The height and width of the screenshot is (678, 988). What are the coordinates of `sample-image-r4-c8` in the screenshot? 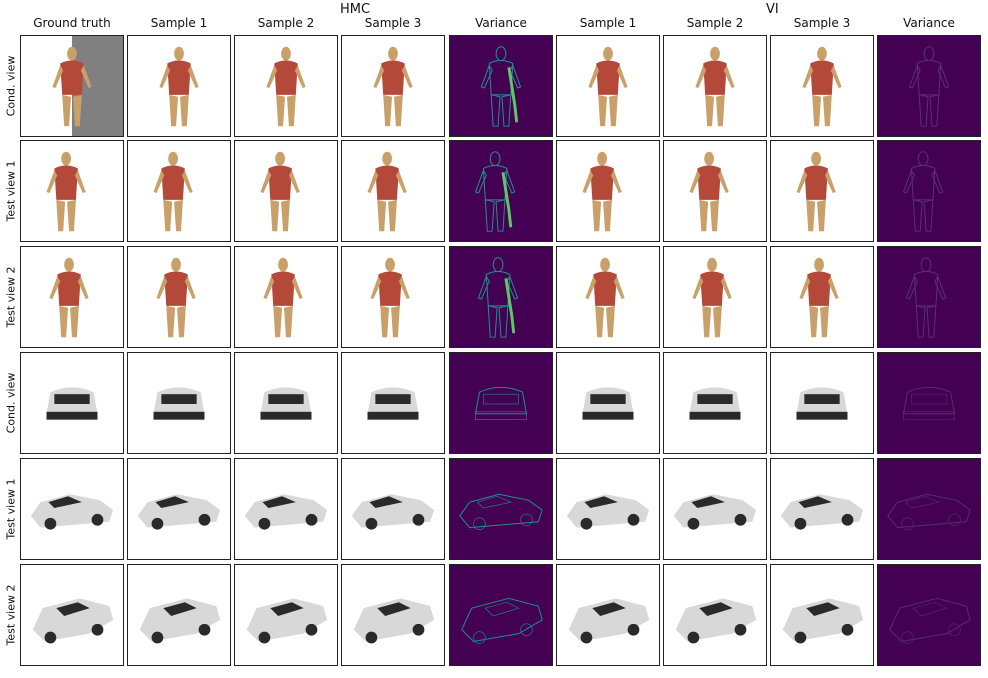 It's located at (822, 403).